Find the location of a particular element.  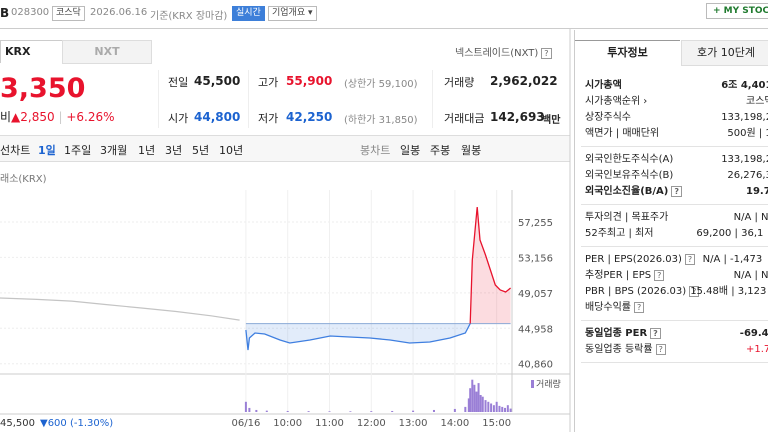

realtime-badge: 실시간 is located at coordinates (248, 13).